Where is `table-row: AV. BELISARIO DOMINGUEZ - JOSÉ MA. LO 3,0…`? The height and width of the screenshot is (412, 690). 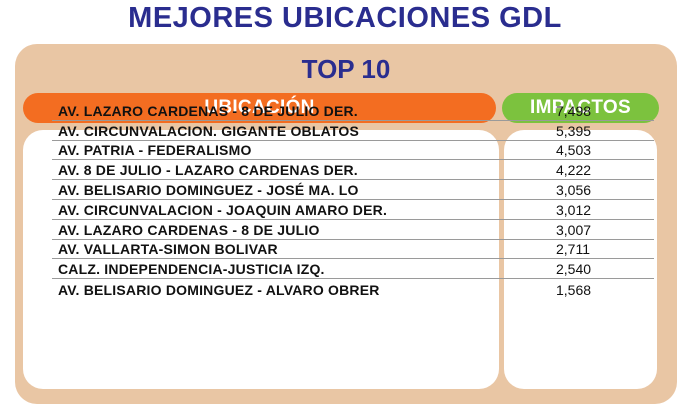 table-row: AV. BELISARIO DOMINGUEZ - JOSÉ MA. LO 3,0… is located at coordinates (353, 190).